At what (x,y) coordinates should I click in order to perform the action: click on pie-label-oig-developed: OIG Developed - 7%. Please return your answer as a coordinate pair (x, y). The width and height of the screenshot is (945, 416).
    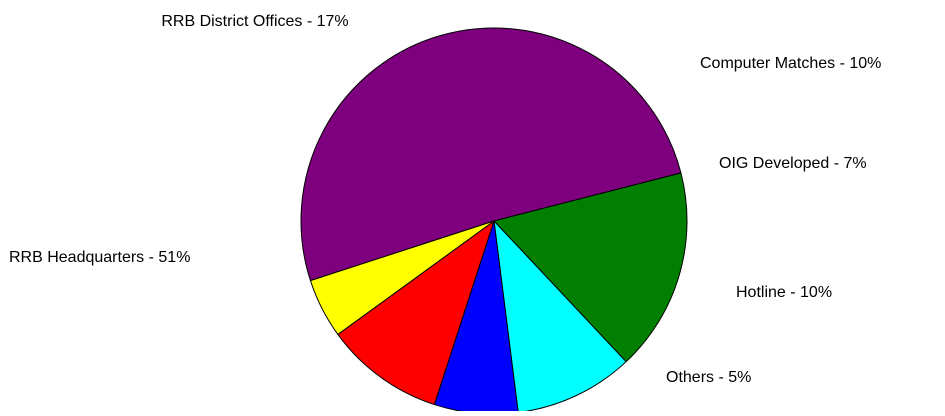
    Looking at the image, I should click on (793, 163).